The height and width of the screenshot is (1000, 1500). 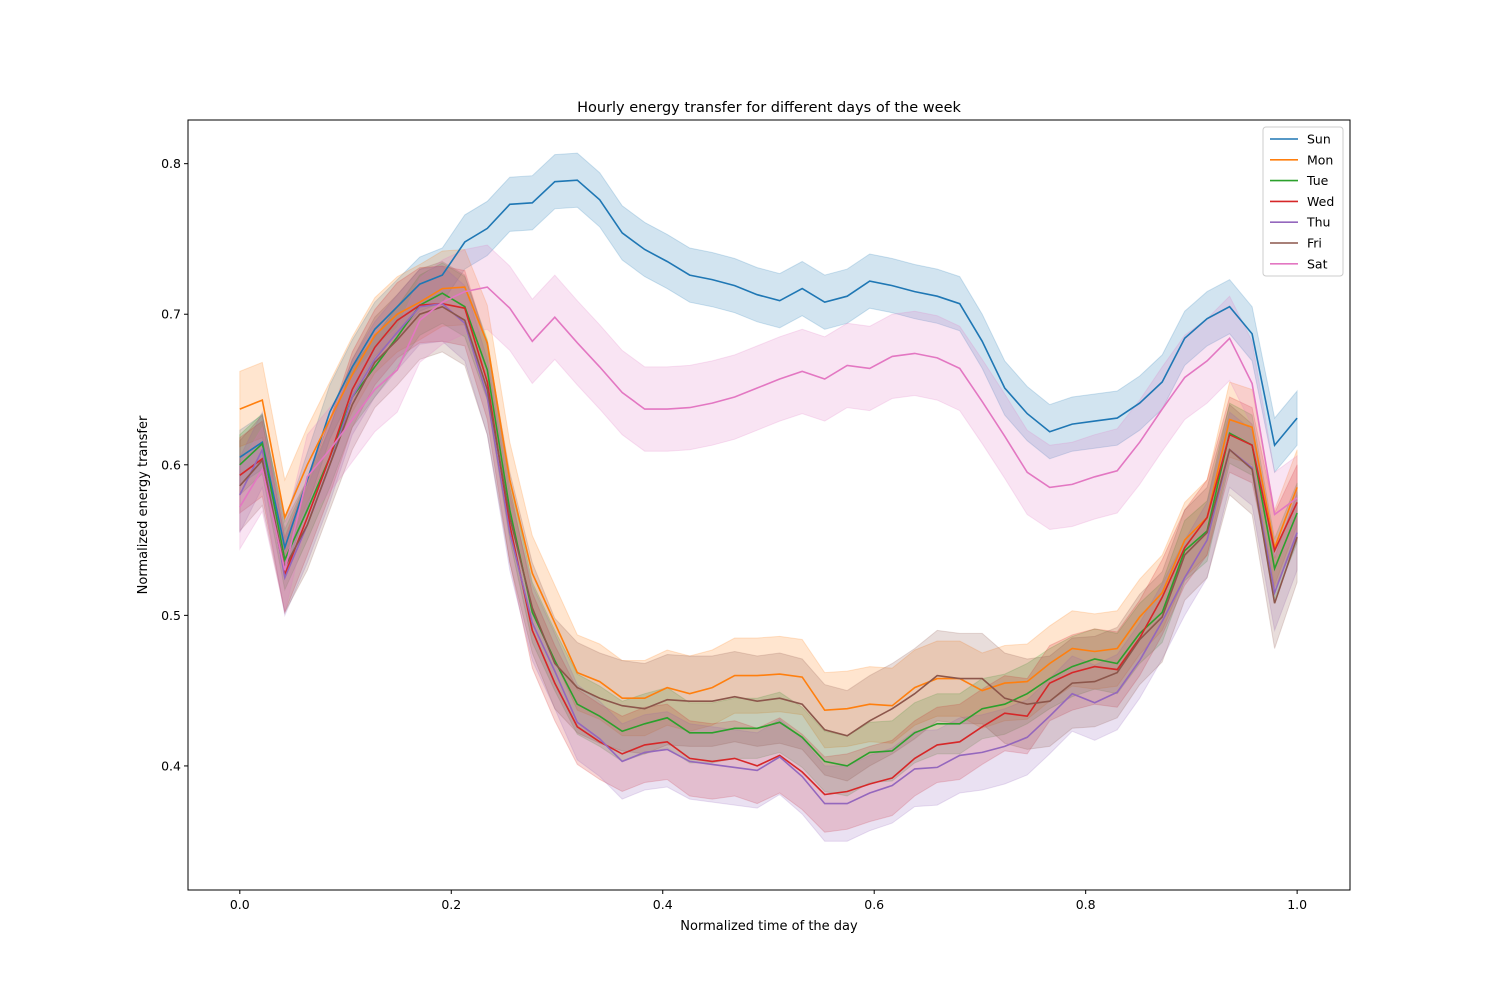 What do you see at coordinates (1320, 201) in the screenshot?
I see `legend-label-wed: Wed` at bounding box center [1320, 201].